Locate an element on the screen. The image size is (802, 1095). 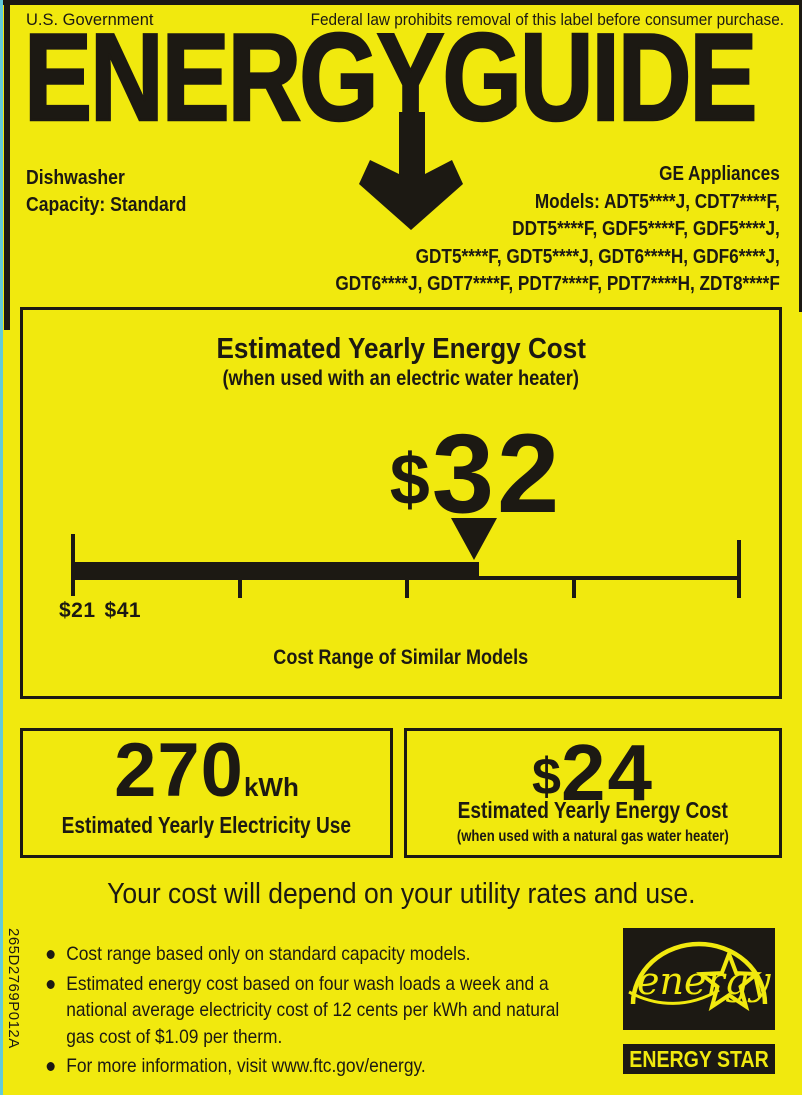
gas-cost-caption: Estimated Yearly Energy Cost is located at coordinates (593, 810).